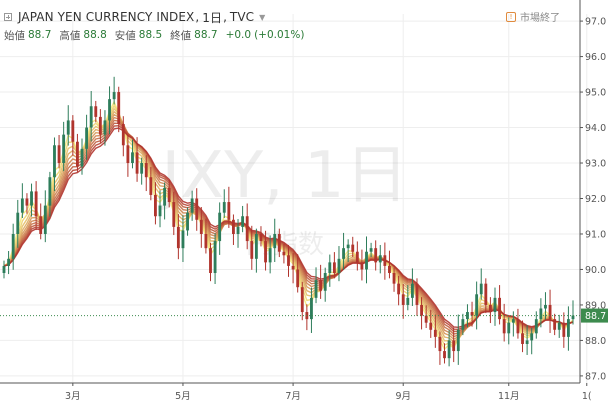 The height and width of the screenshot is (407, 608). Describe the element at coordinates (293, 396) in the screenshot. I see `time-tick-label: 7月` at that location.